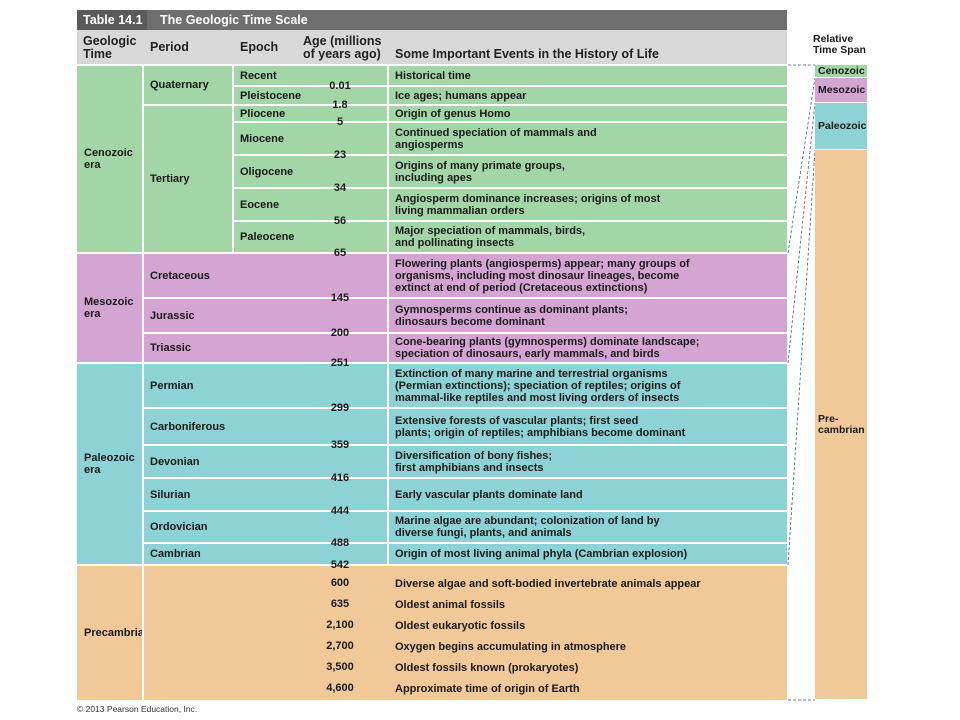  I want to click on period-cell: Carboniferous, so click(188, 426).